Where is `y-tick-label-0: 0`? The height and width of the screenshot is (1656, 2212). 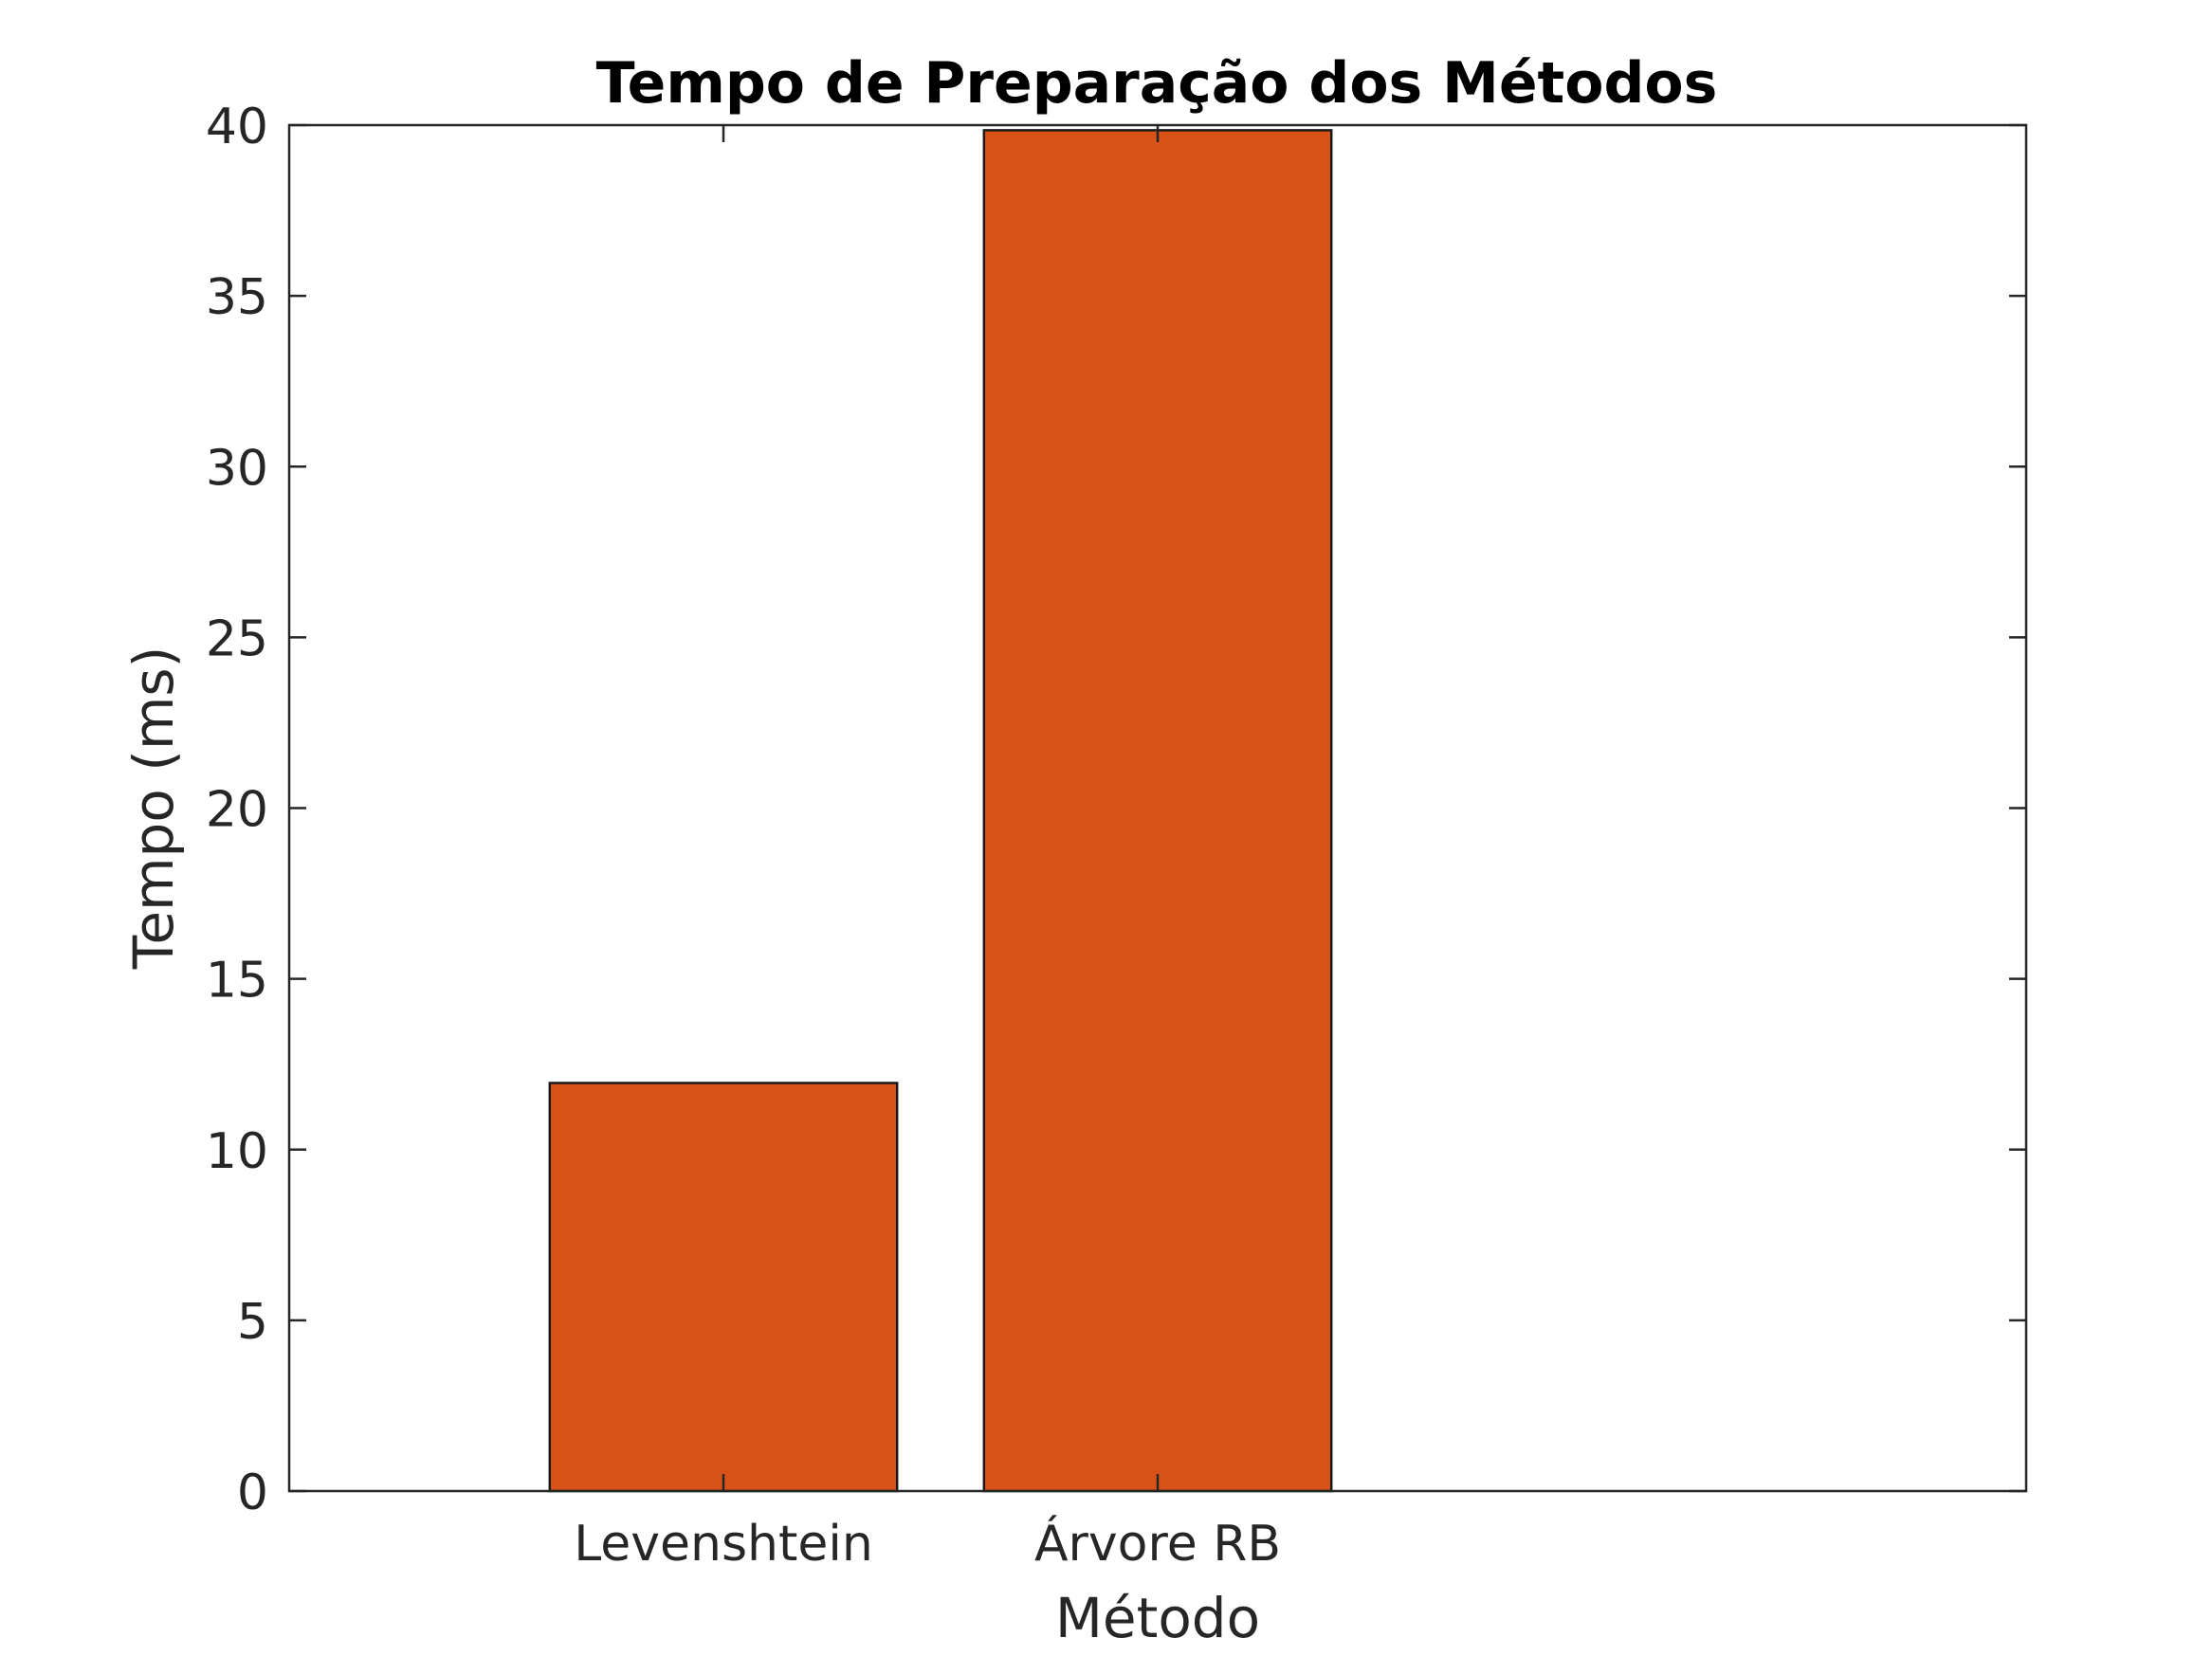
y-tick-label-0: 0 is located at coordinates (252, 1493).